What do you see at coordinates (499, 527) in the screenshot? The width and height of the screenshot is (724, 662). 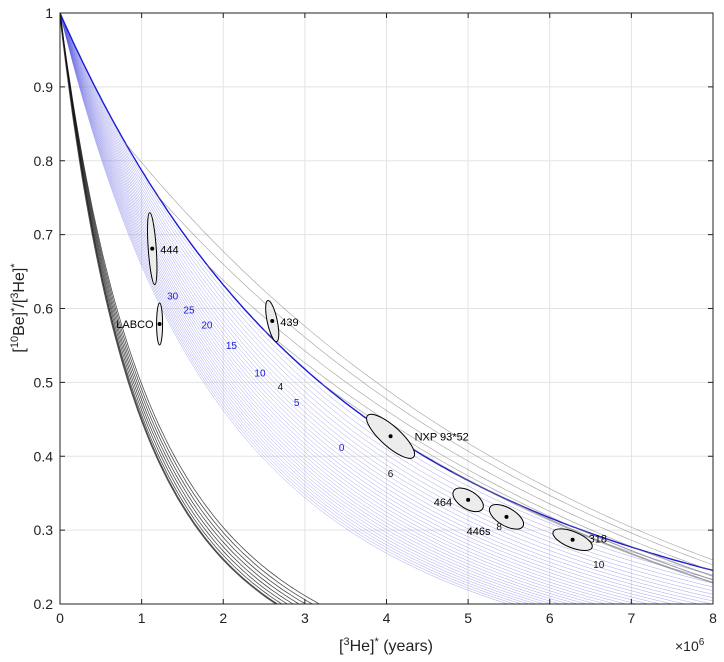 I see `isochron-label-8: 8` at bounding box center [499, 527].